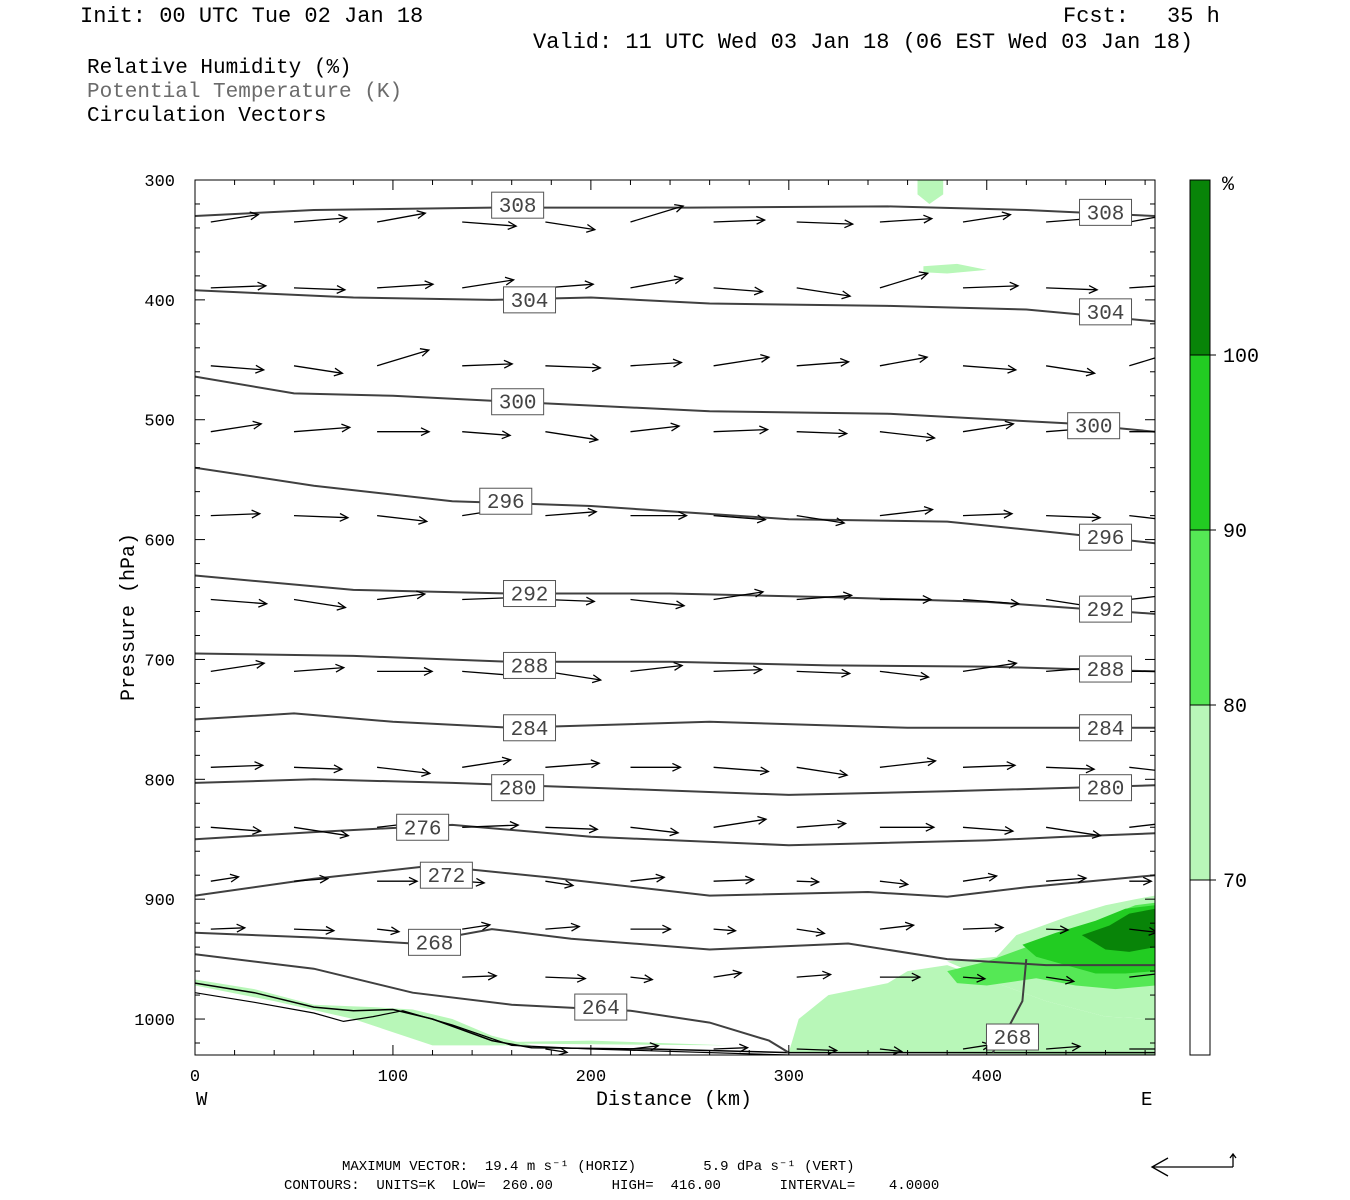 The height and width of the screenshot is (1200, 1350). I want to click on forecast-label: Fcst:, so click(1096, 16).